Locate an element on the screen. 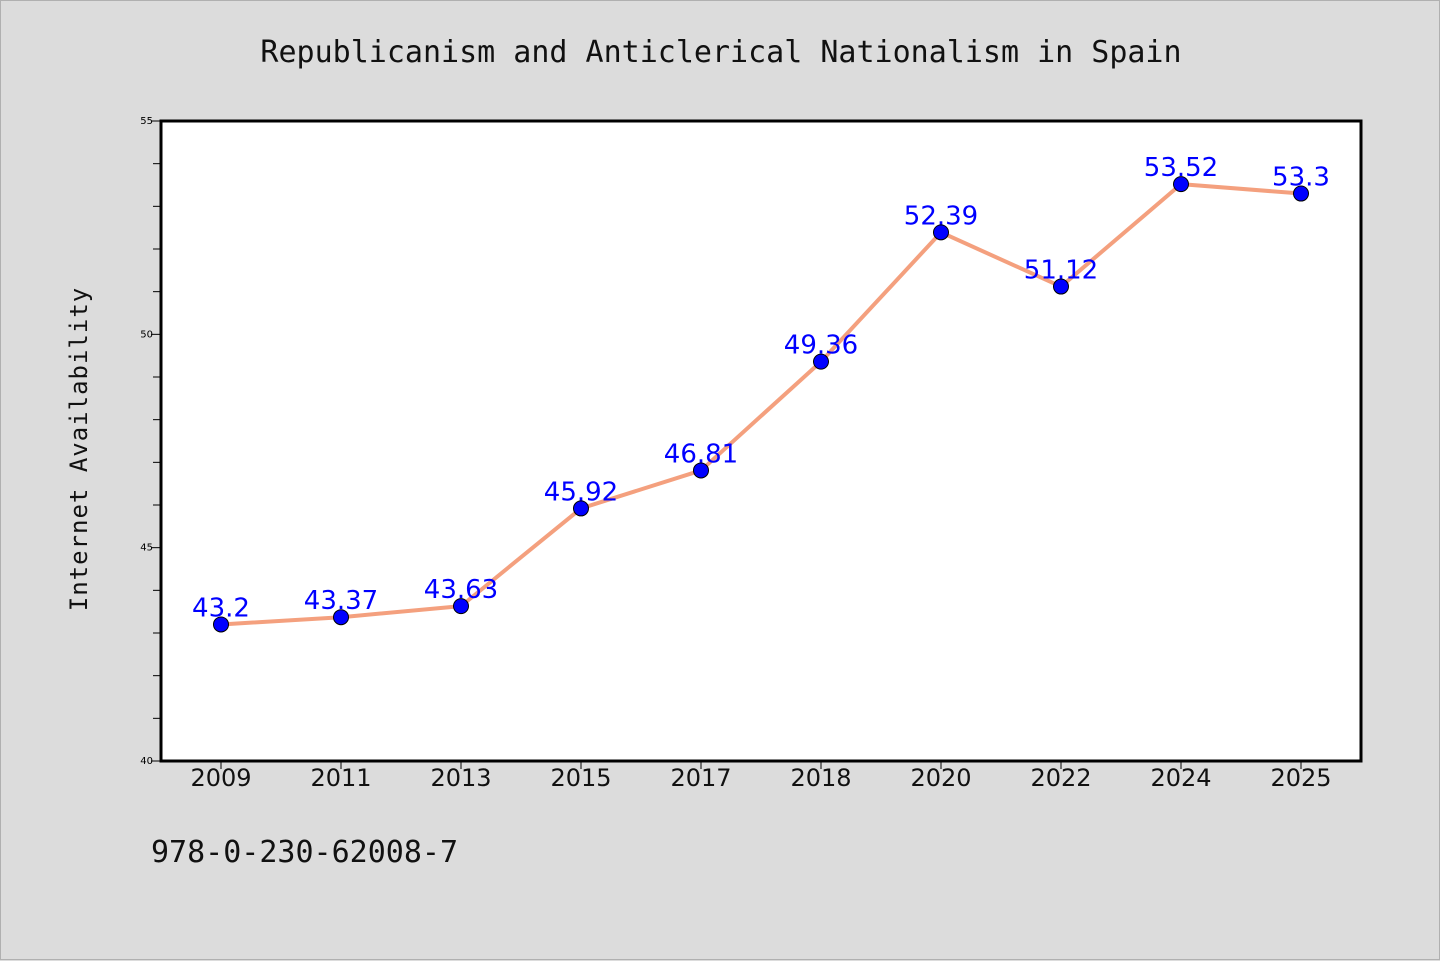 This screenshot has width=1440, height=961. x-axis: 2009 2011 2013 2015 2017 2018 2020 2022 2024 2025 is located at coordinates (761, 776).